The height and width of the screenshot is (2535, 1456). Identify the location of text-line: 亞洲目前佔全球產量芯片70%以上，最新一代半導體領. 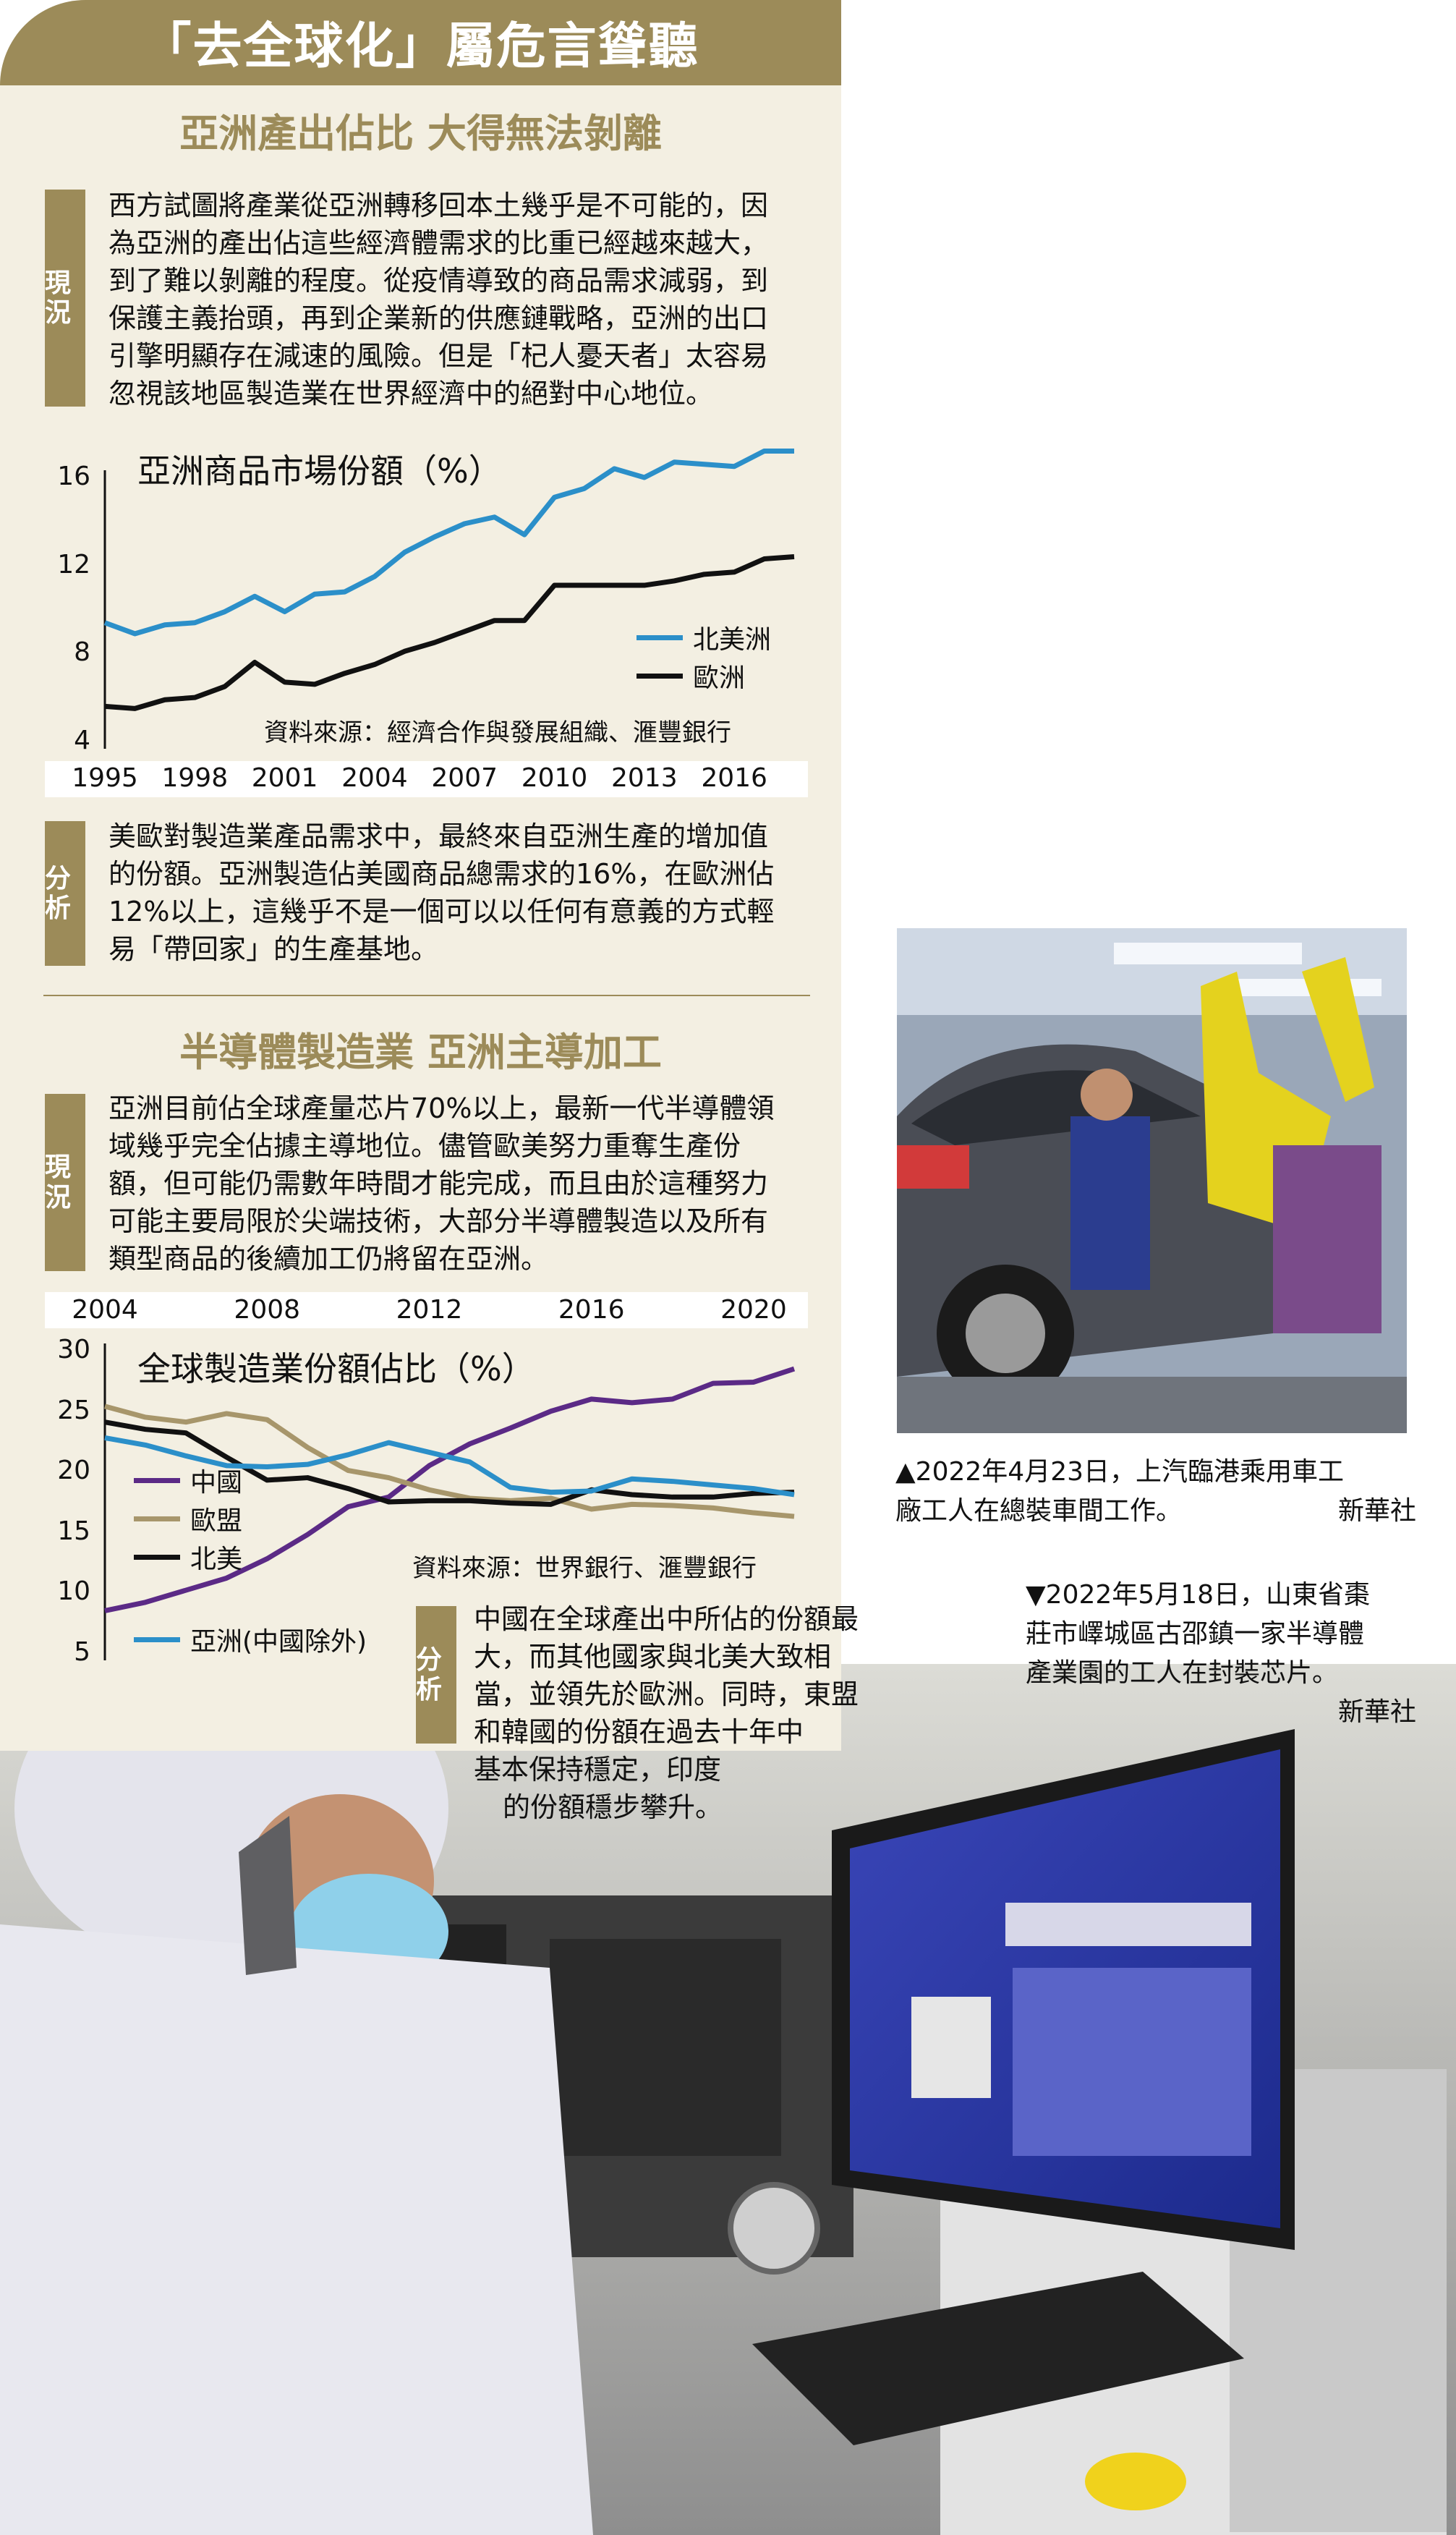
(441, 1108).